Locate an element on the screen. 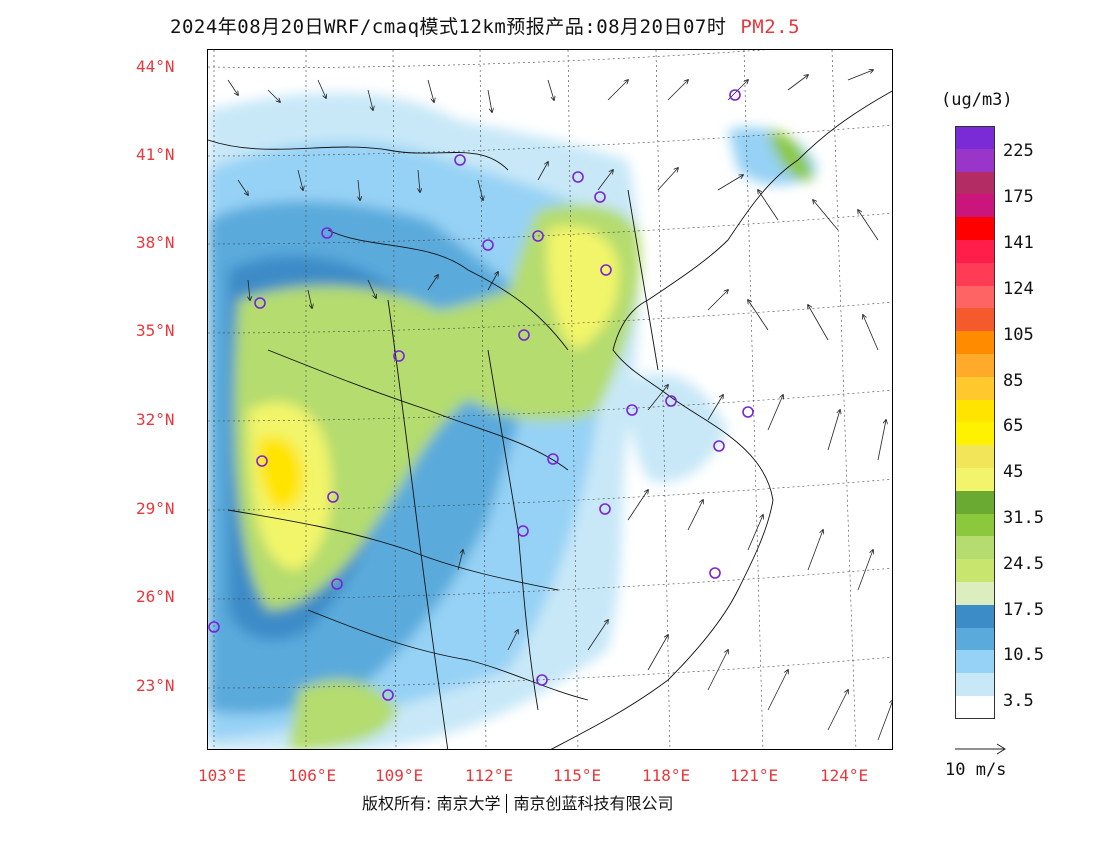 This screenshot has height=850, width=1100. copyright-line: 版权所有: 南京大学 南京创蓝科技有限公司 is located at coordinates (518, 802).